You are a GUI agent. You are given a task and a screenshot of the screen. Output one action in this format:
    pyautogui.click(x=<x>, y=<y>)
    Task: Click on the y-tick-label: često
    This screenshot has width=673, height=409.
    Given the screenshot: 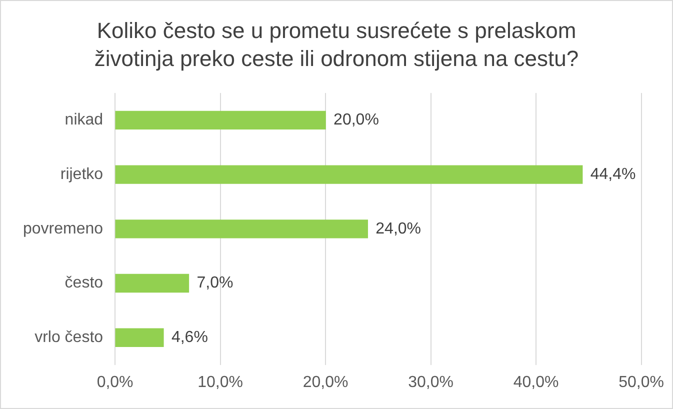 What is the action you would take?
    pyautogui.click(x=84, y=283)
    